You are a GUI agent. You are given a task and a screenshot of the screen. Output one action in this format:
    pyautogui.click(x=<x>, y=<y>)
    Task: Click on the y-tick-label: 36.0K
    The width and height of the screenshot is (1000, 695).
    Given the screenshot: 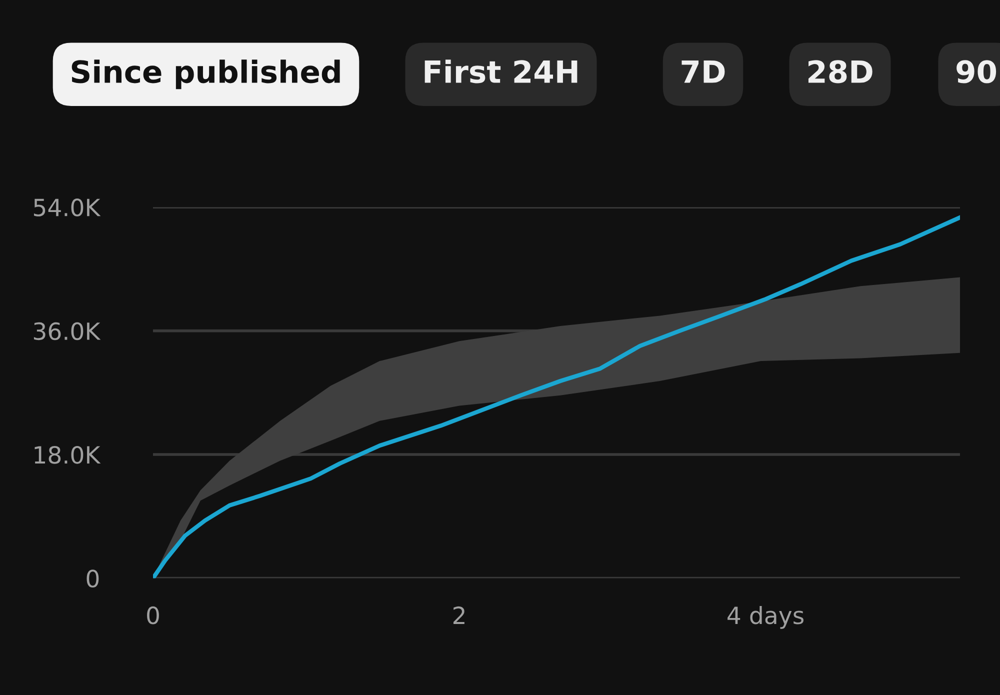 What is the action you would take?
    pyautogui.click(x=67, y=331)
    